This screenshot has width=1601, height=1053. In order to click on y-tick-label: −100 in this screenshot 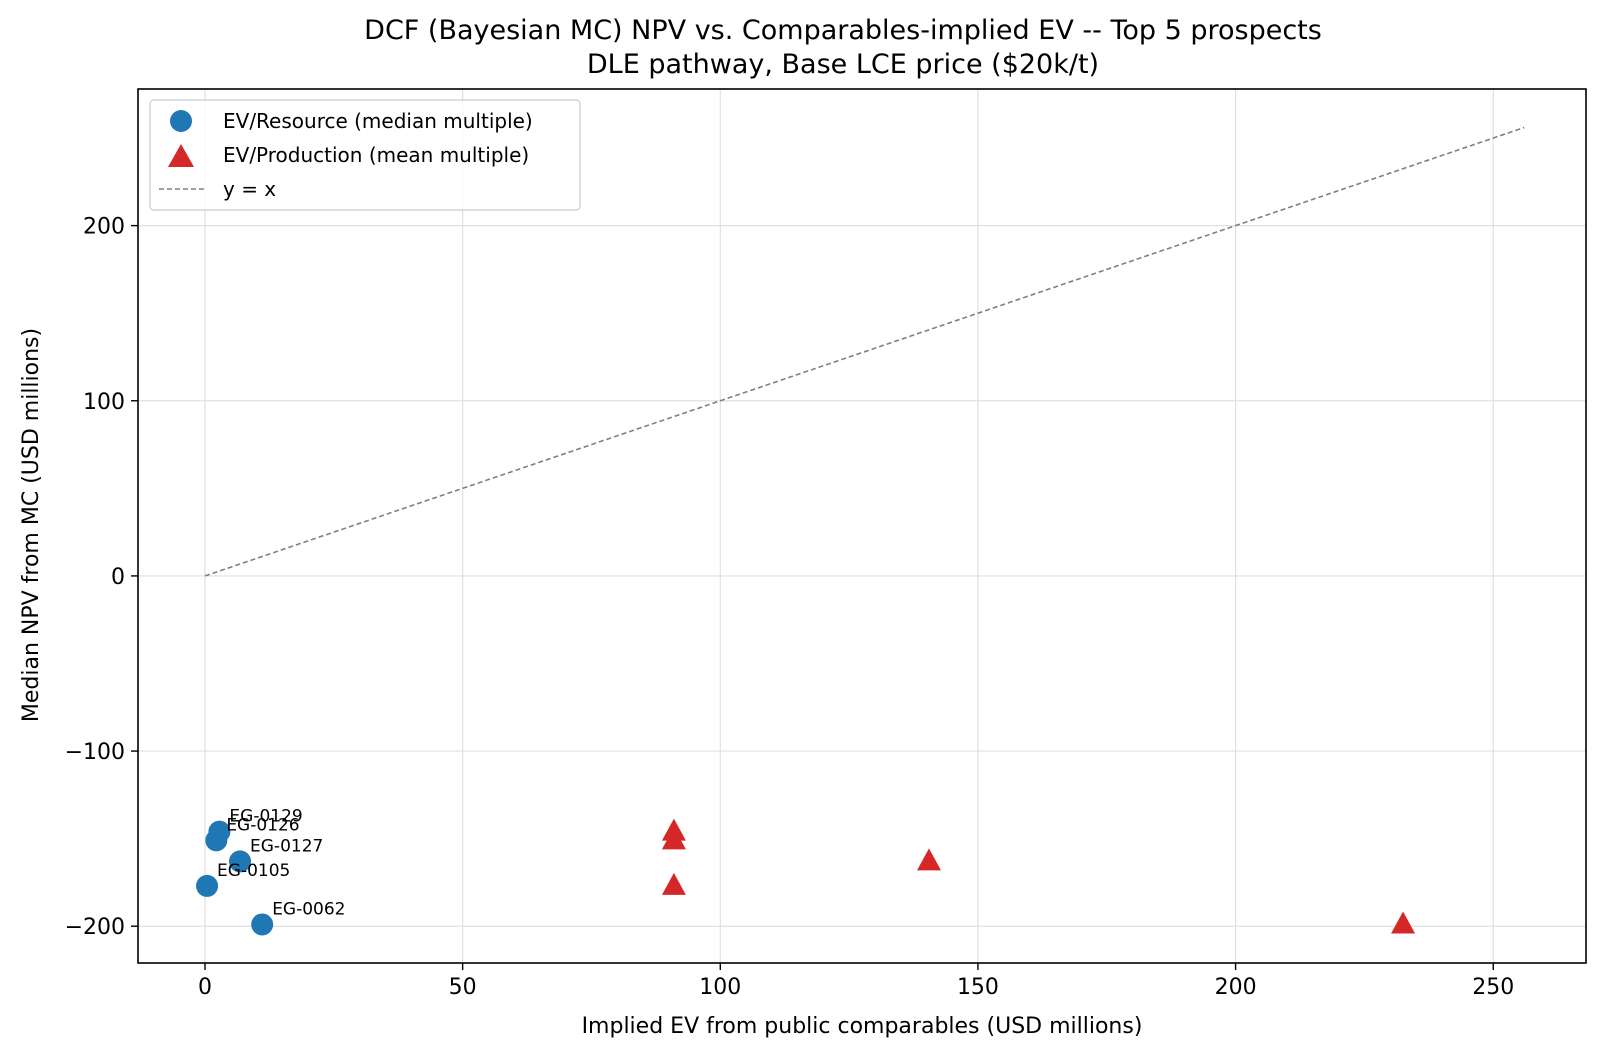, I will do `click(95, 752)`.